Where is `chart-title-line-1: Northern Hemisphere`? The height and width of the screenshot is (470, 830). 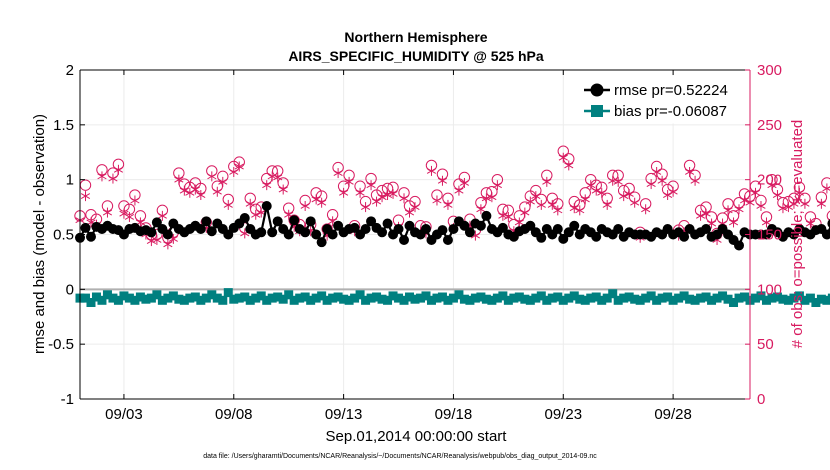
chart-title-line-1: Northern Hemisphere is located at coordinates (415, 37).